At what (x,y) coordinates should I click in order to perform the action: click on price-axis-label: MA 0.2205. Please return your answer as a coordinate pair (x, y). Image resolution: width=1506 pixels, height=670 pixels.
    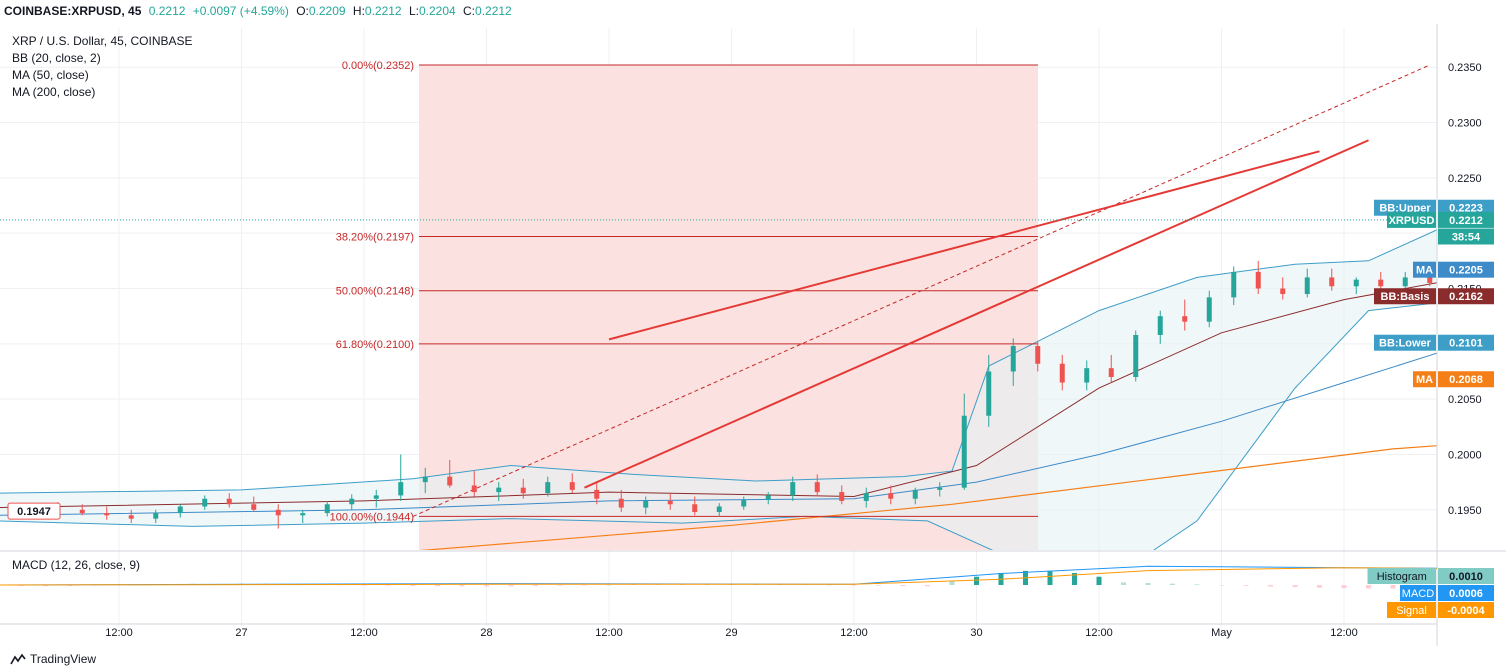
    Looking at the image, I should click on (1453, 269).